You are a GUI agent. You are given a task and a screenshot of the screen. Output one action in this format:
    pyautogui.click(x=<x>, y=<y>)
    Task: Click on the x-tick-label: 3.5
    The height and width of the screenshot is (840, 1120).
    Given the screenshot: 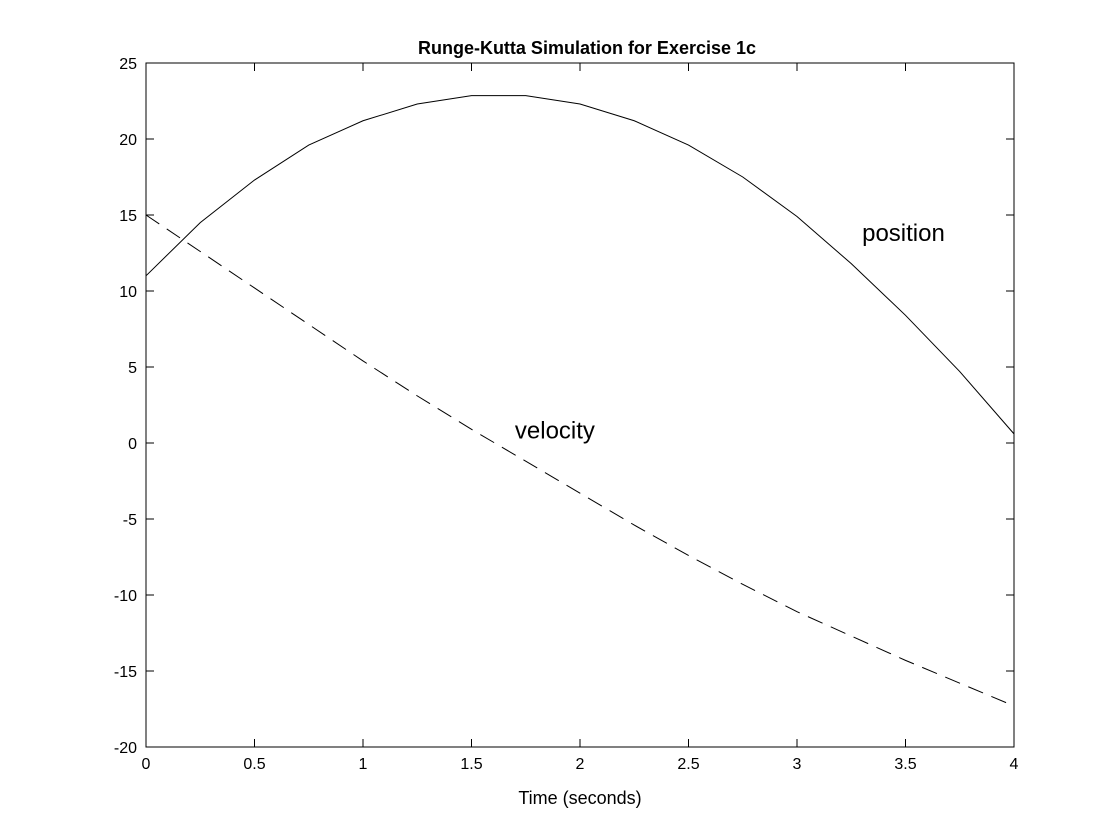 What is the action you would take?
    pyautogui.click(x=905, y=764)
    